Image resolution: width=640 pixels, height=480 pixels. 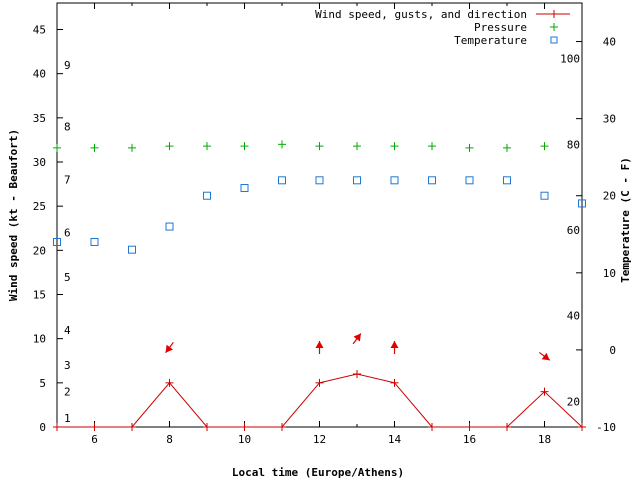 I want to click on y-tick-label: 5, so click(x=42, y=383).